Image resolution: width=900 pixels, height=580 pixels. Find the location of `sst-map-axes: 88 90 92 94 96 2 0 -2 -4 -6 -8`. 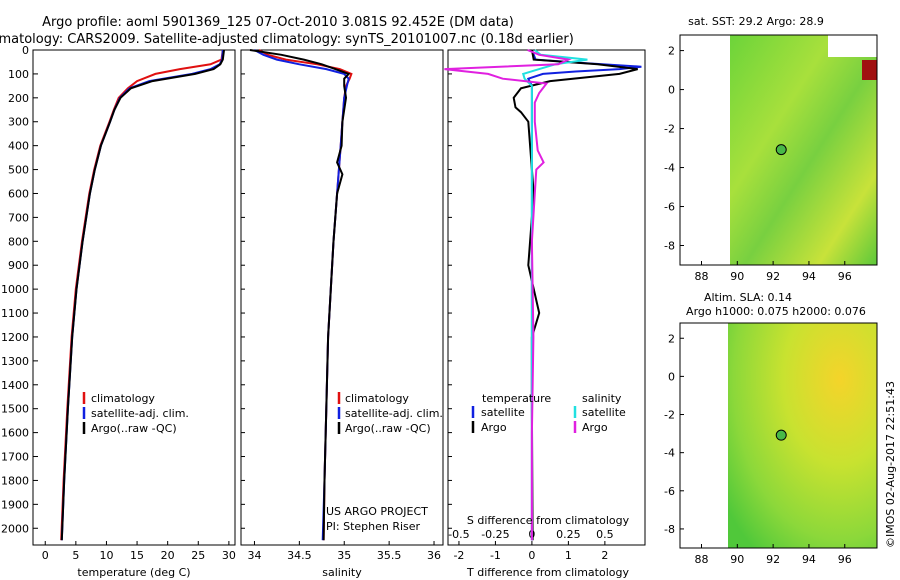

sst-map-axes: 88 90 92 94 96 2 0 -2 -4 -6 -8 is located at coordinates (758, 164).